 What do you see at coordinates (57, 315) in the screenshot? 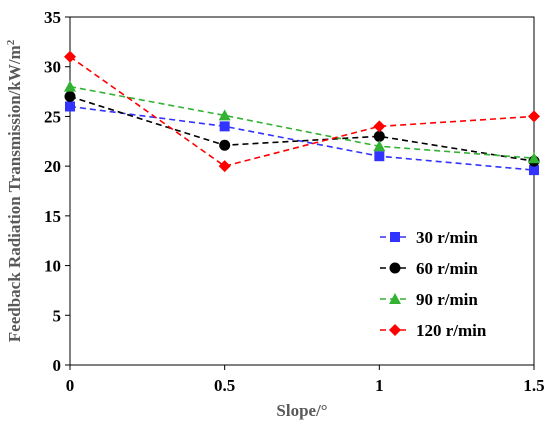
I see `y-tick-label: 5` at bounding box center [57, 315].